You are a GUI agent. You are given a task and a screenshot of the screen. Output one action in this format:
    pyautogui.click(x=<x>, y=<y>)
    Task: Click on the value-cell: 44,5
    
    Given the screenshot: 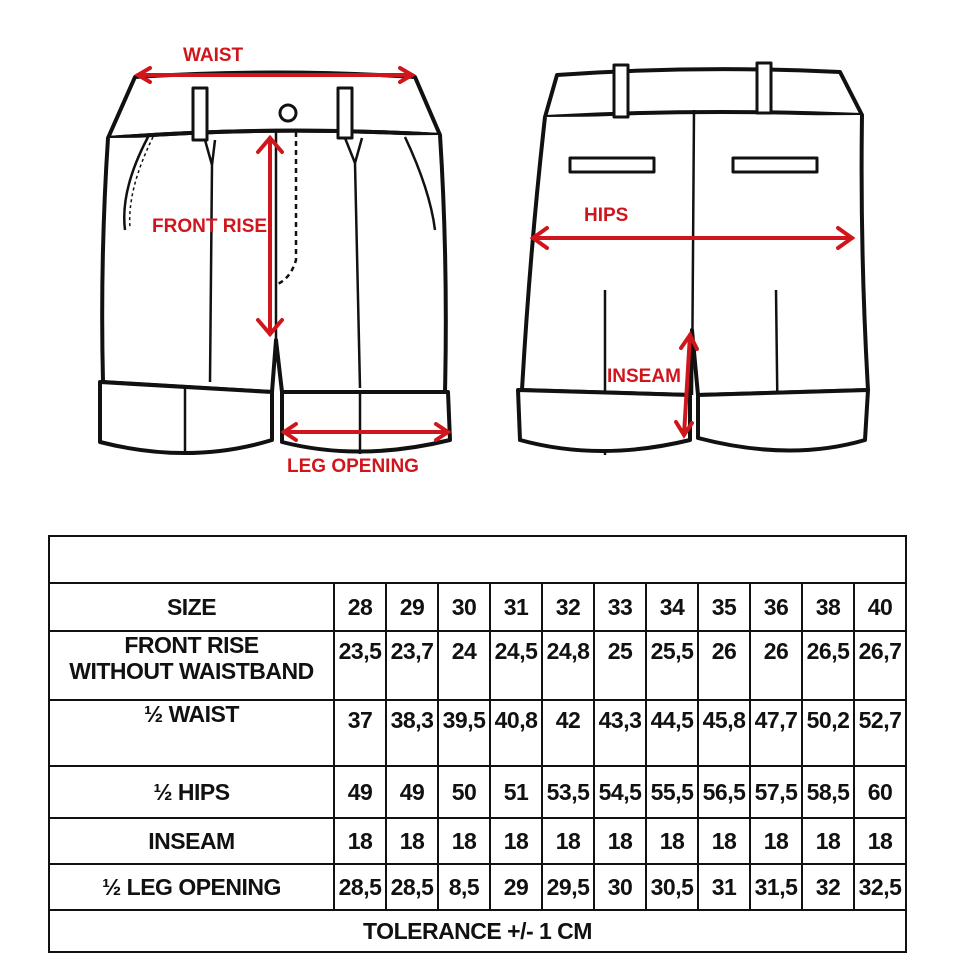 What is the action you would take?
    pyautogui.click(x=672, y=733)
    